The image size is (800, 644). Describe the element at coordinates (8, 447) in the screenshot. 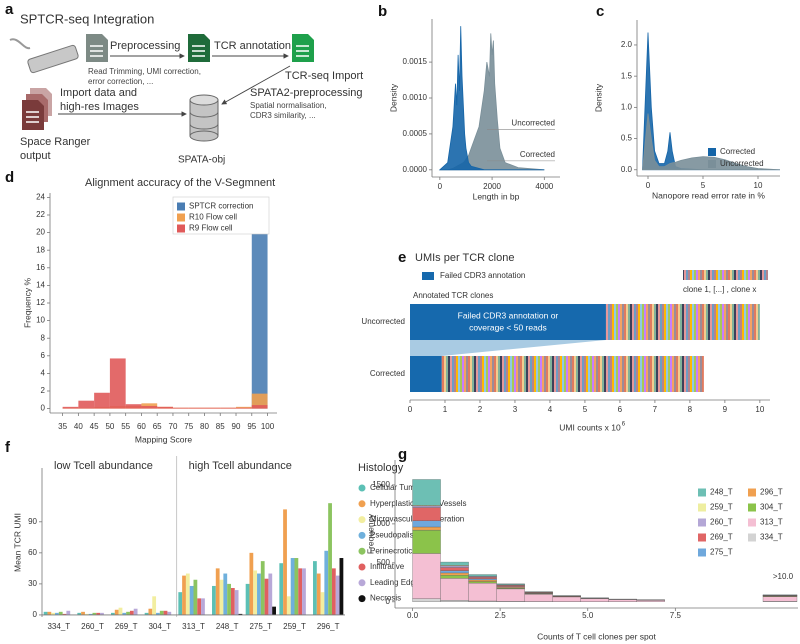

I see `panel-label: f` at that location.